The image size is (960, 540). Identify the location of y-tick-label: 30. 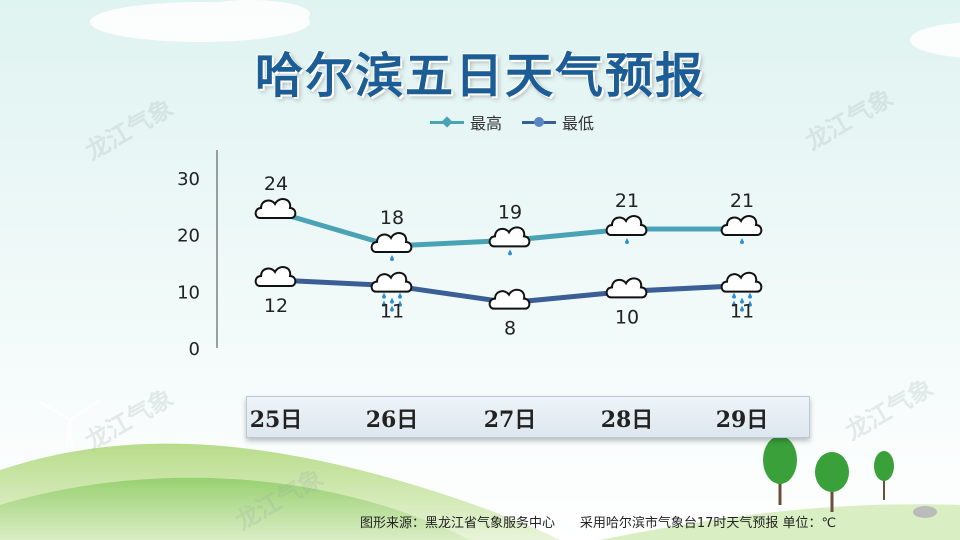
(188, 179).